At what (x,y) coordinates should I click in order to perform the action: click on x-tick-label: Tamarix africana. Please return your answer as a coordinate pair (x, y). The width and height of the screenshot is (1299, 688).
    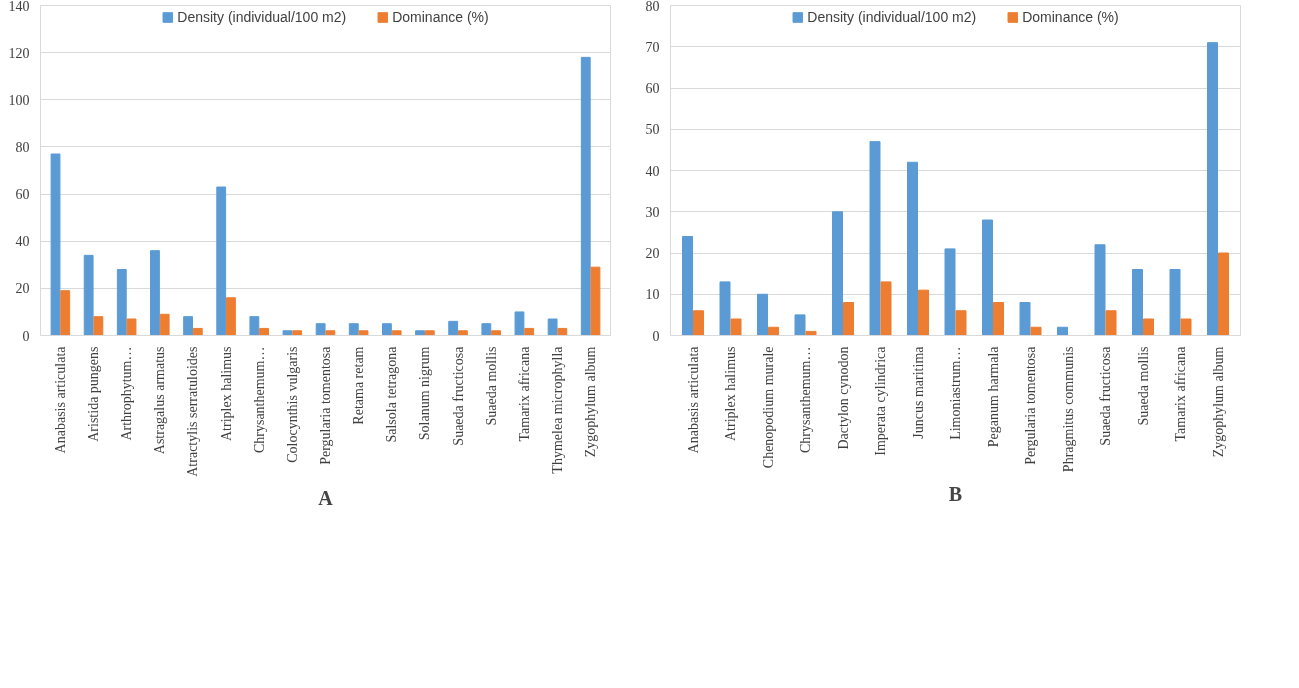
    Looking at the image, I should click on (524, 393).